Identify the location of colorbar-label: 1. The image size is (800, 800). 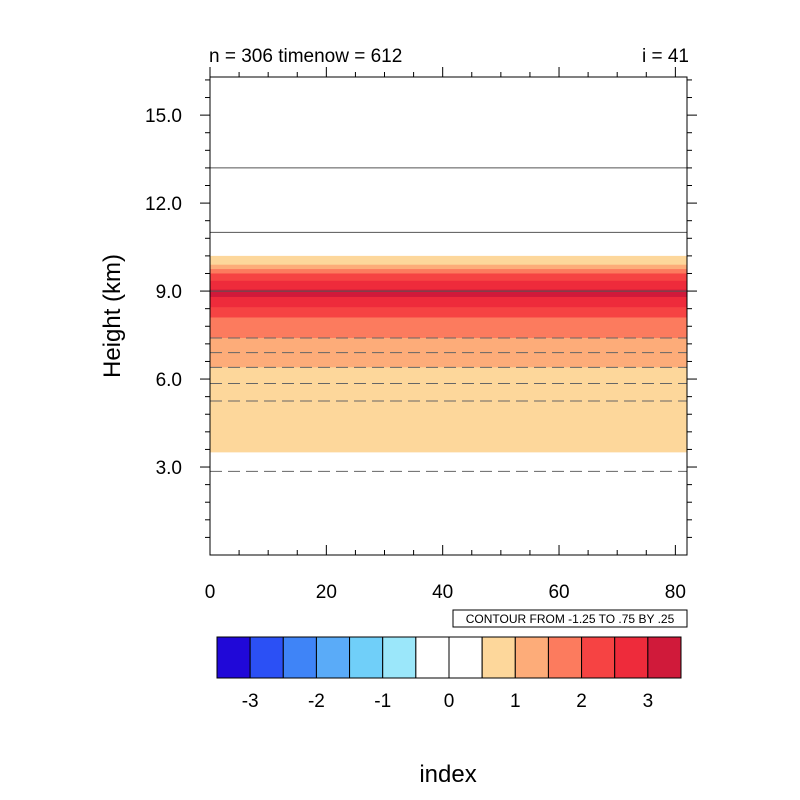
(515, 701).